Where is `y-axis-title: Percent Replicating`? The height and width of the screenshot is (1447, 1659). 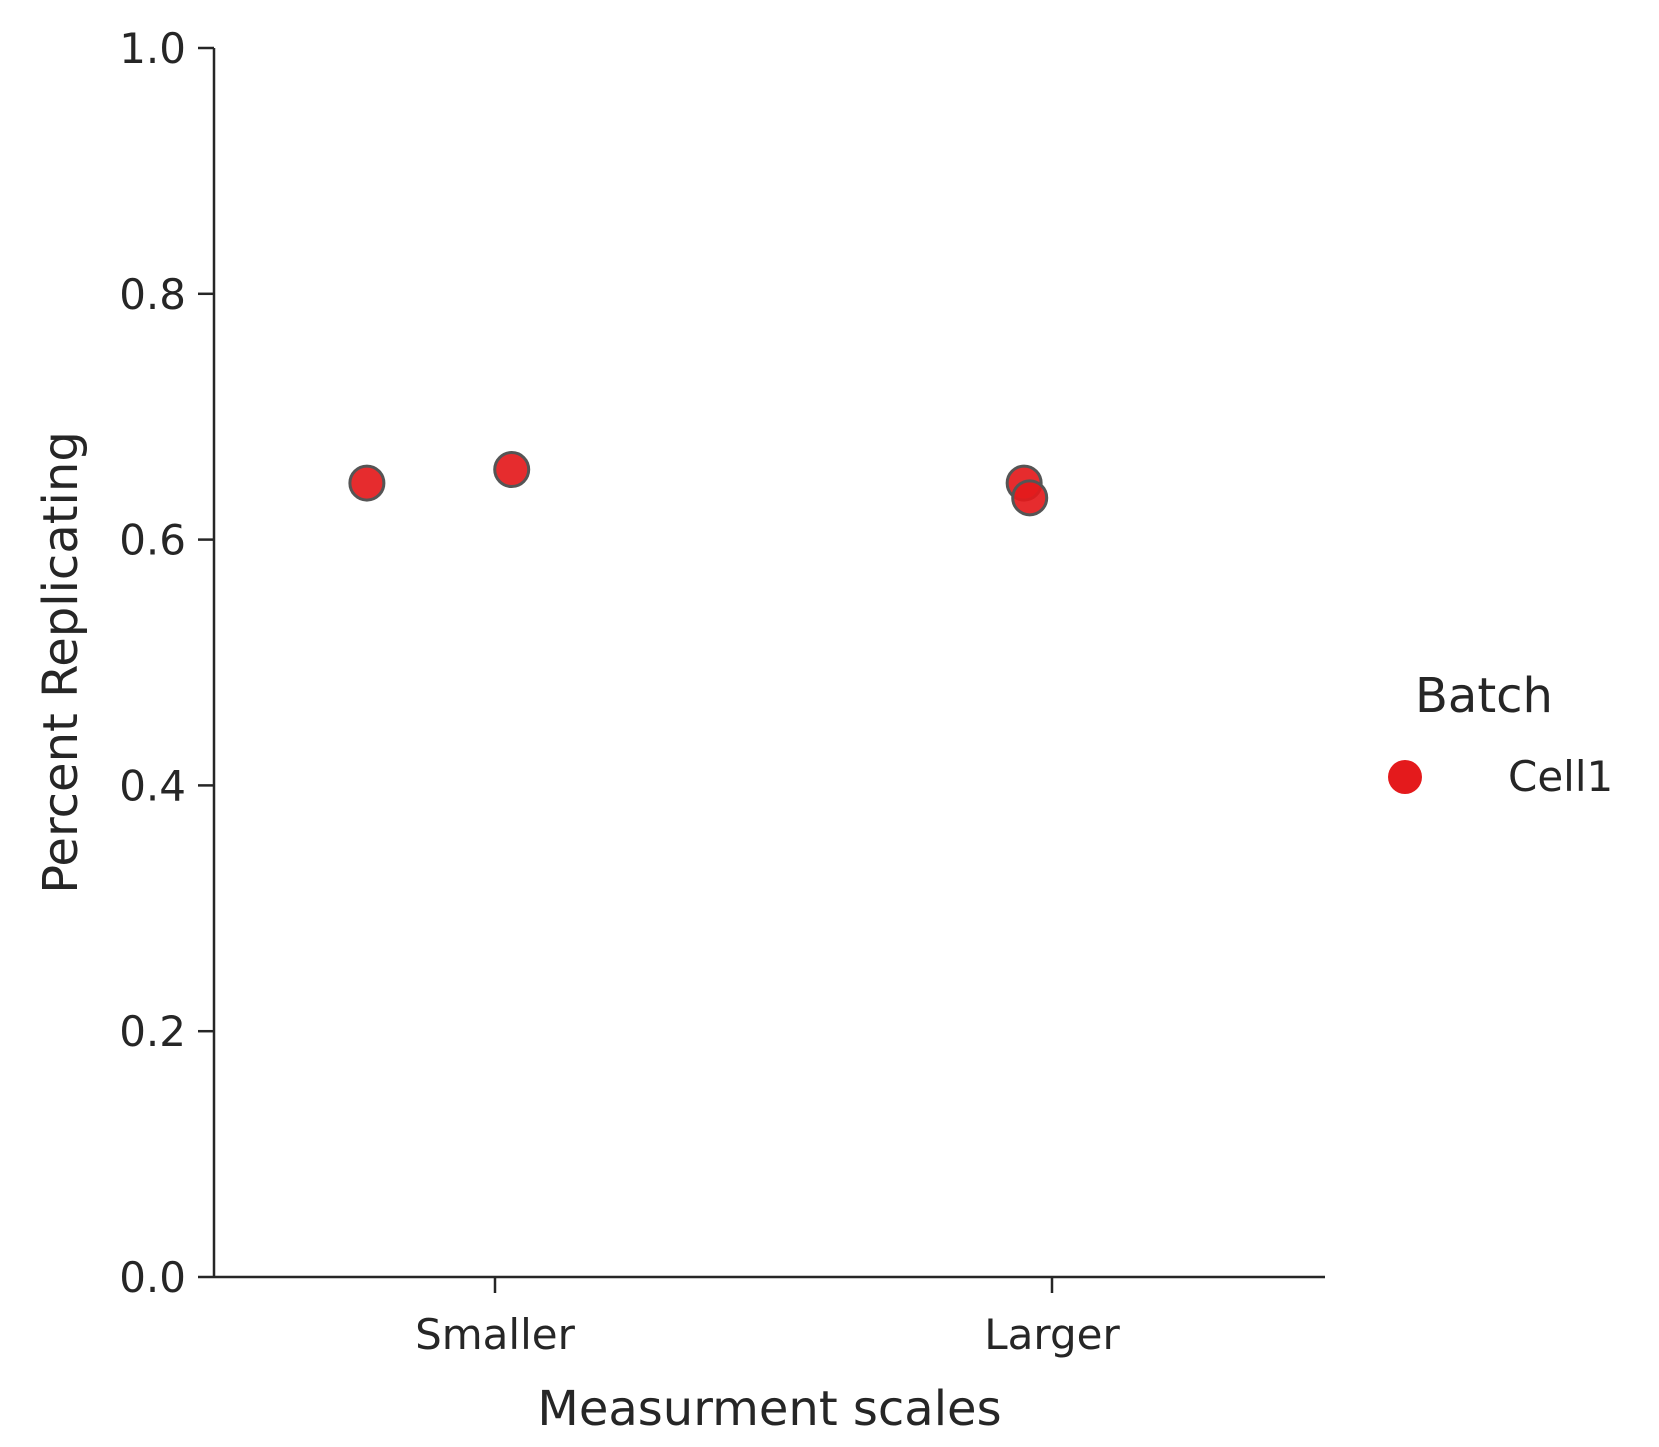
y-axis-title: Percent Replicating is located at coordinates (61, 662).